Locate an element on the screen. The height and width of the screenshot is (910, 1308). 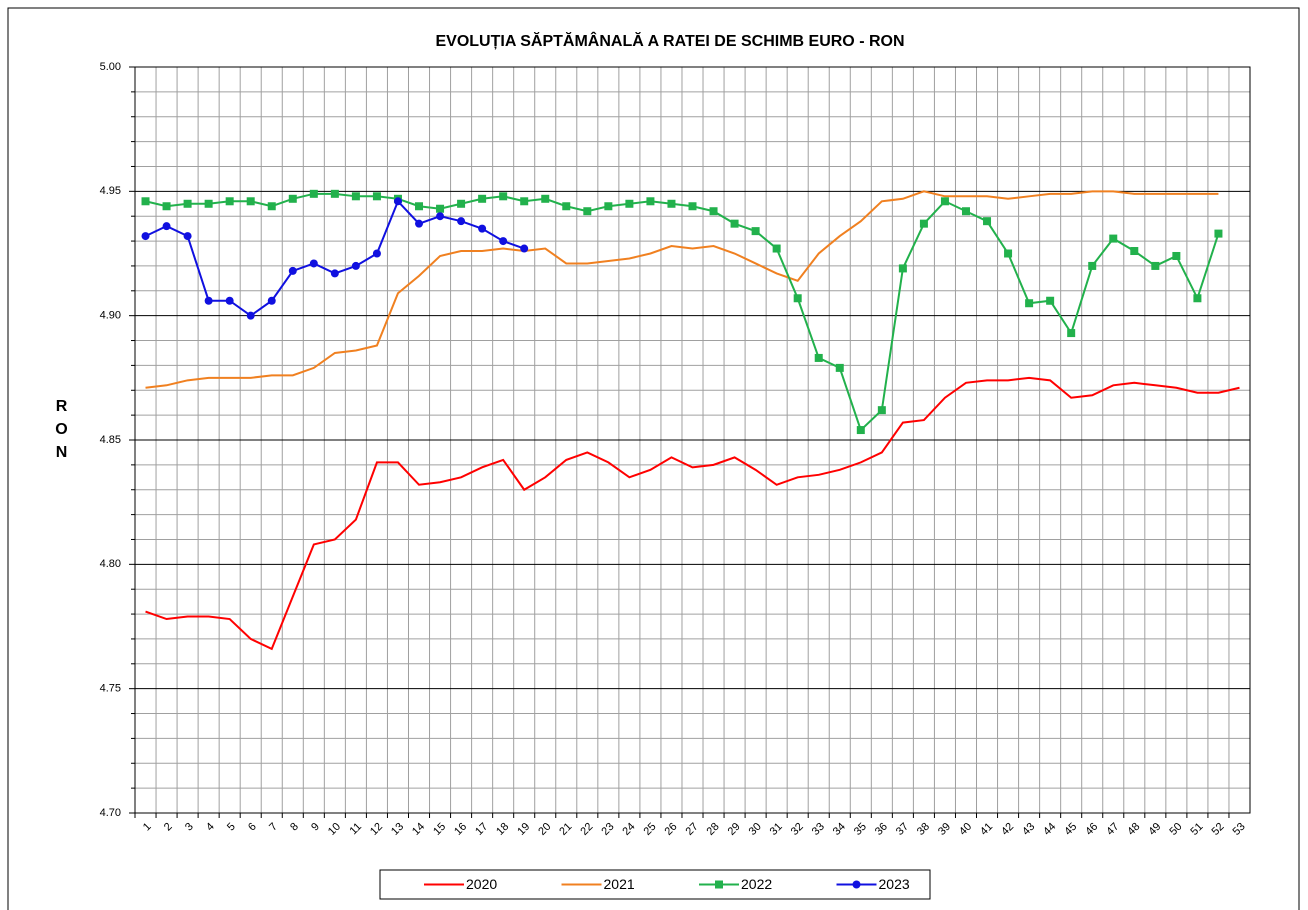
x-tick-label: 13 is located at coordinates (397, 829).